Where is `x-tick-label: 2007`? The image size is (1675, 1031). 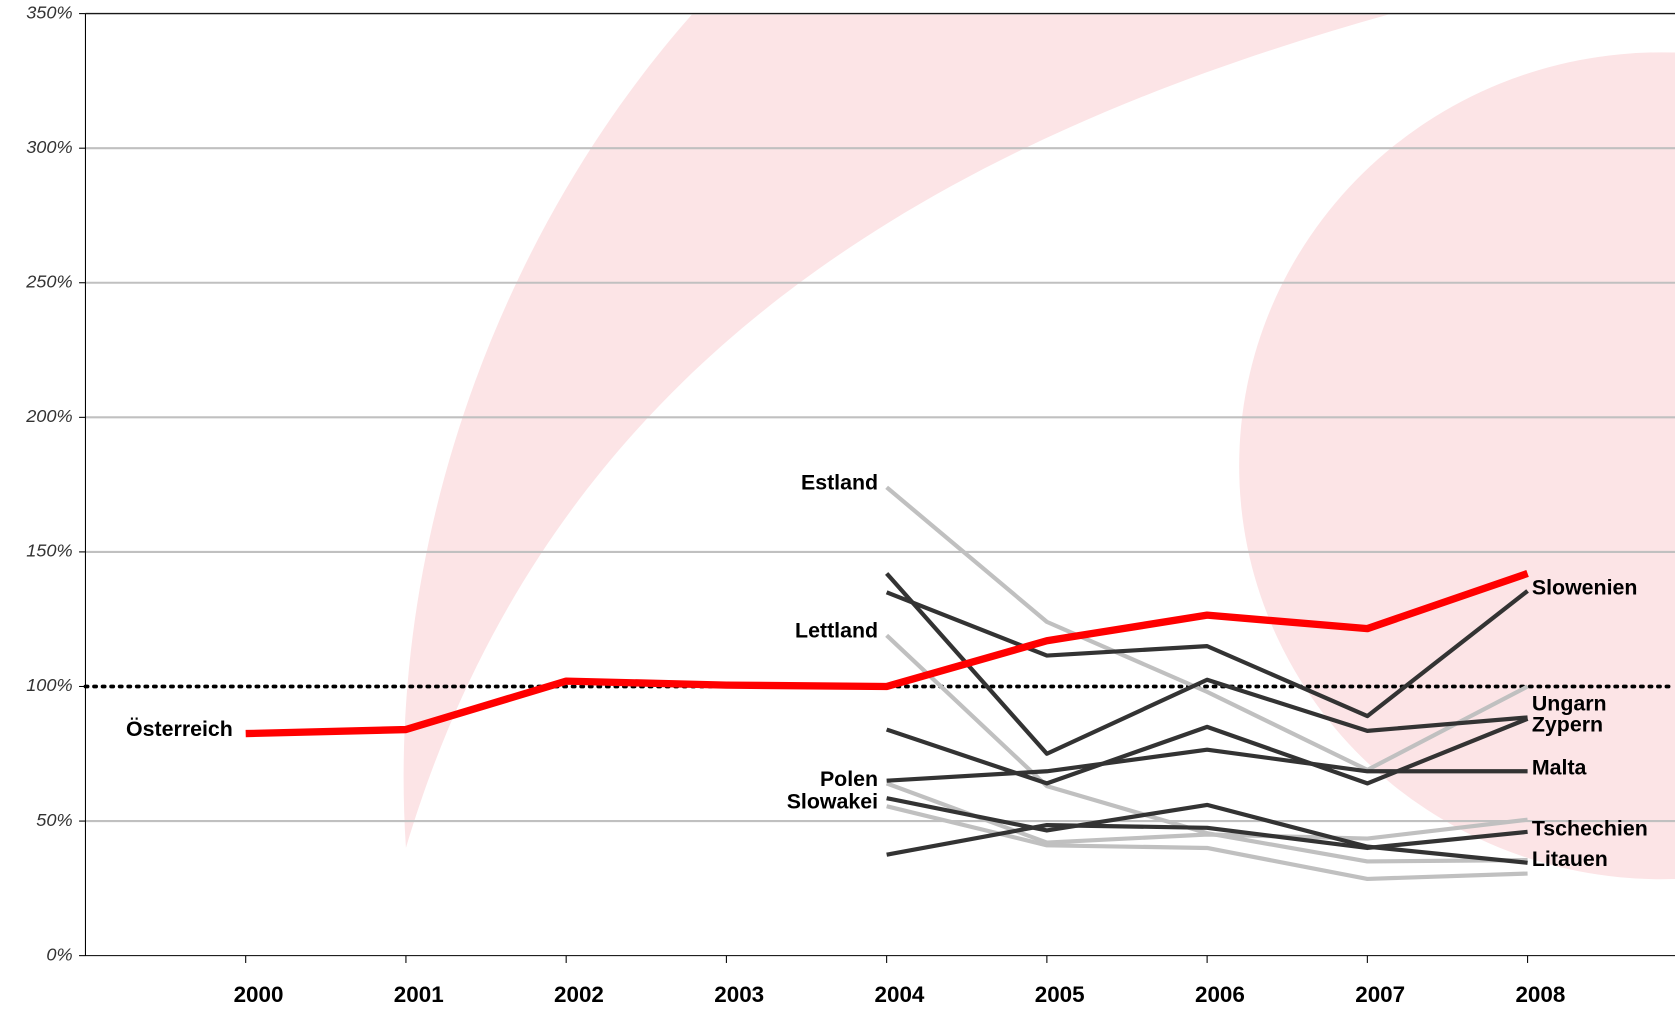
x-tick-label: 2007 is located at coordinates (1380, 994).